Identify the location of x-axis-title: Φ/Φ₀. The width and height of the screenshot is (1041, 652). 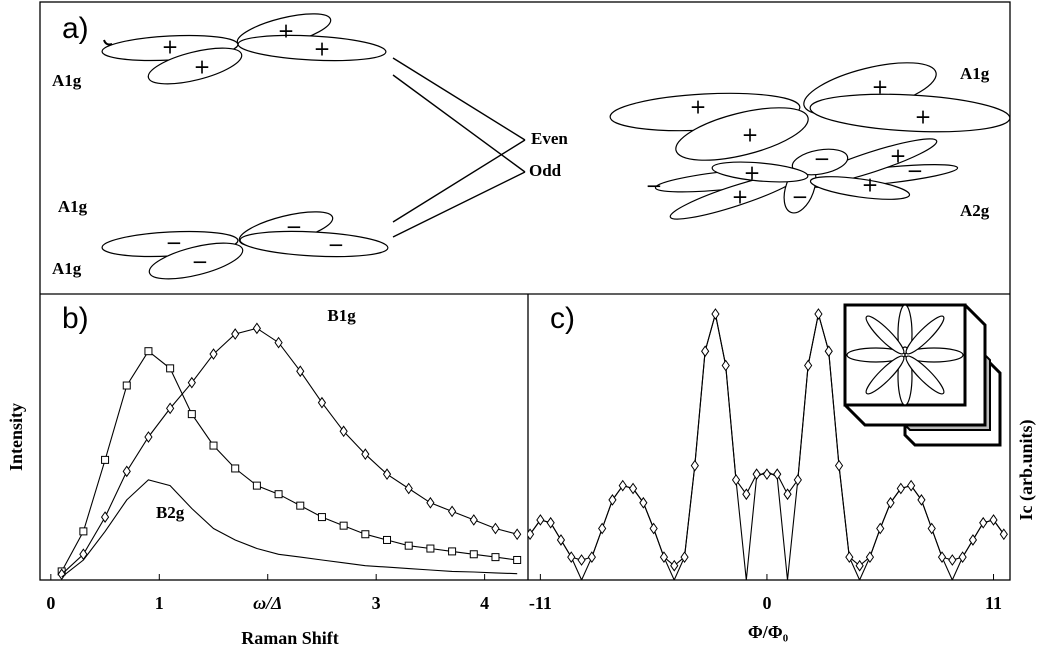
(768, 632).